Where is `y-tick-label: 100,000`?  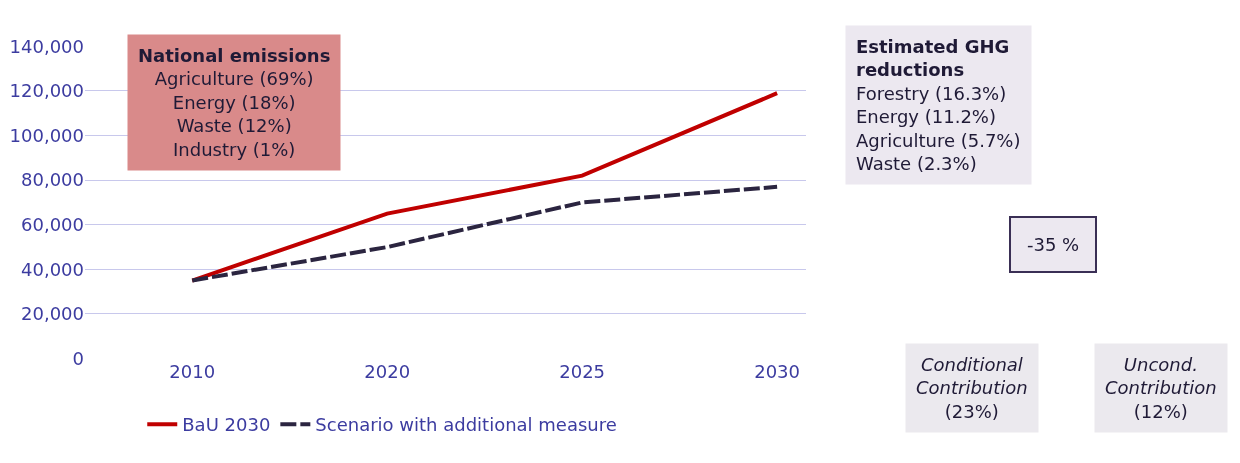
y-tick-label: 100,000 is located at coordinates (46, 135).